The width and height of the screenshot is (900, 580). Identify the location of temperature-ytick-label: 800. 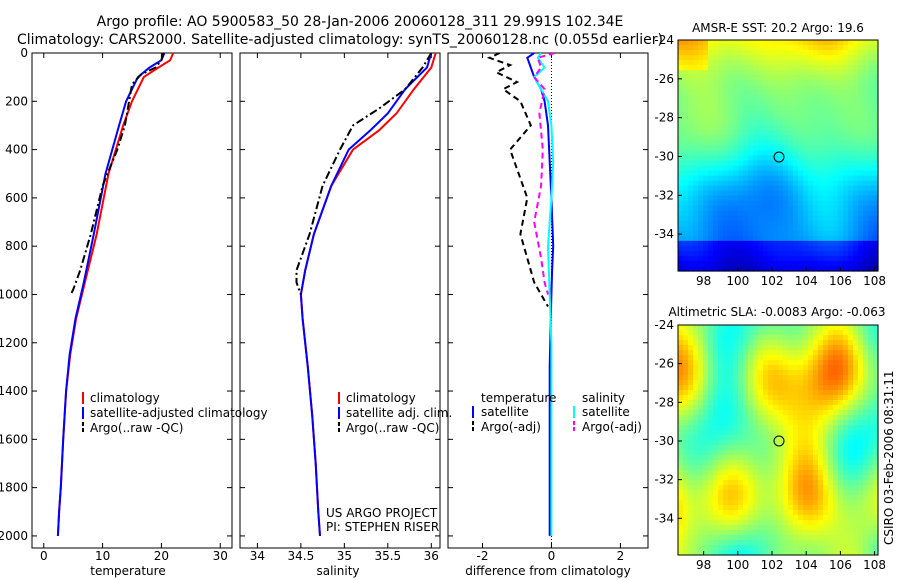
(16, 246).